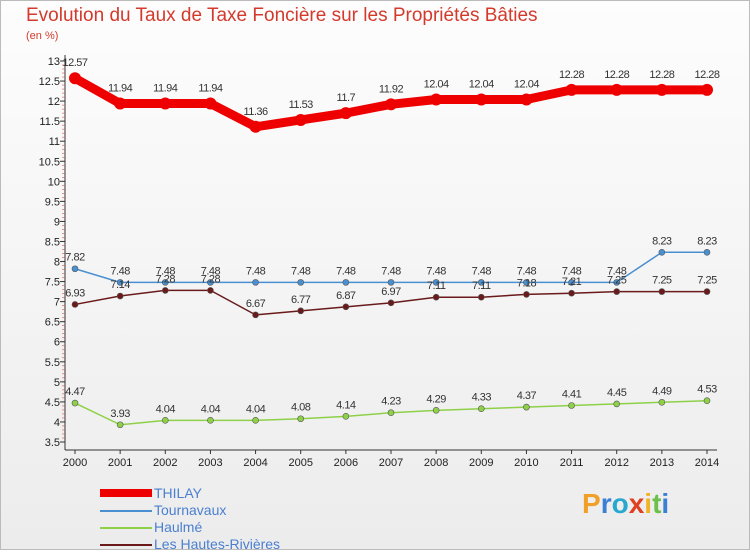 This screenshot has height=553, width=750. What do you see at coordinates (620, 503) in the screenshot?
I see `logo-letter: o` at bounding box center [620, 503].